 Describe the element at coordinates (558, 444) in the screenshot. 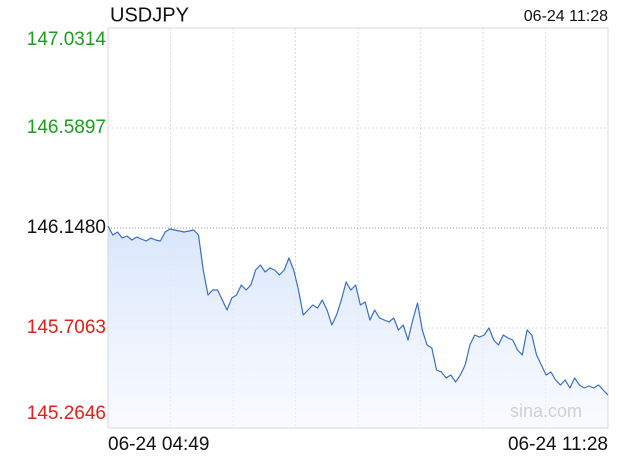

I see `x-tick-label: 06-24 11:28` at that location.